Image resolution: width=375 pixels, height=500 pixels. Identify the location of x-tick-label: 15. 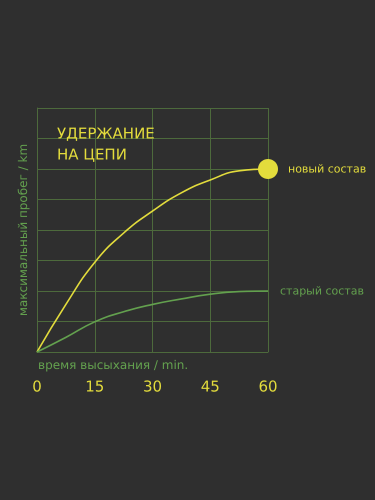
(94, 387).